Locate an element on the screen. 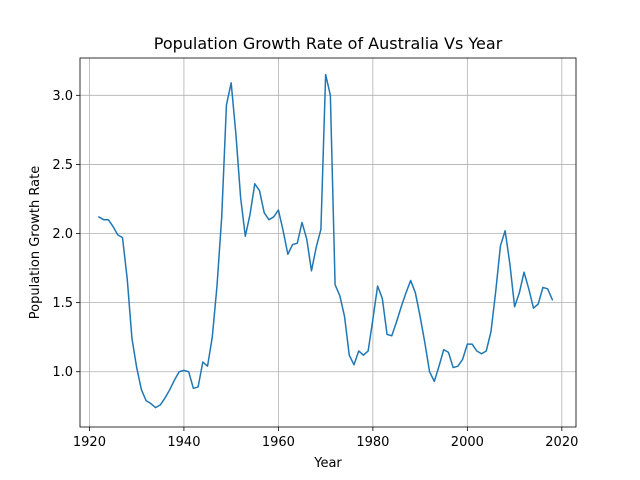 The height and width of the screenshot is (480, 640). x-tick-label: 2020 is located at coordinates (561, 442).